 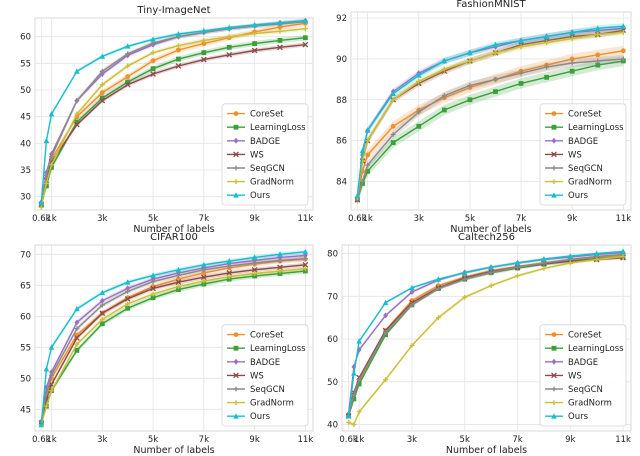 What do you see at coordinates (204, 219) in the screenshot?
I see `x-tick-label: 7k` at bounding box center [204, 219].